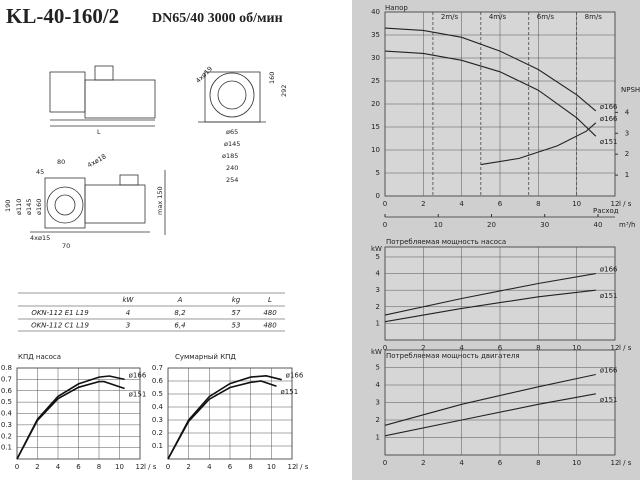  What do you see at coordinates (129, 300) in the screenshot?
I see `table-header: kW` at bounding box center [129, 300].